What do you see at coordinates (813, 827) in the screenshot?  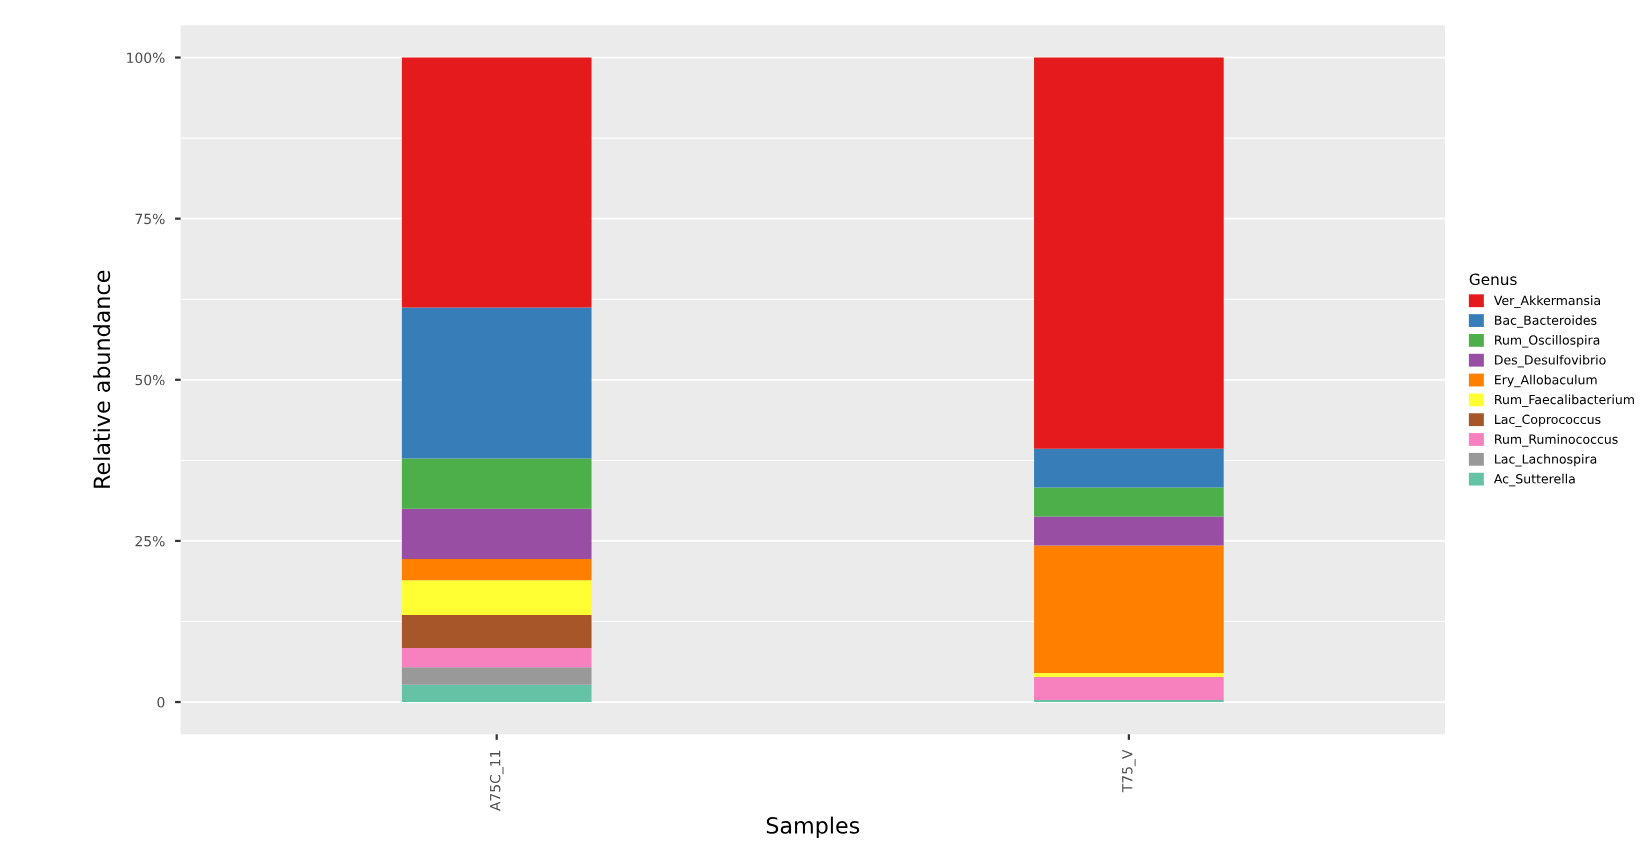 I see `x-axis-title: Samples` at bounding box center [813, 827].